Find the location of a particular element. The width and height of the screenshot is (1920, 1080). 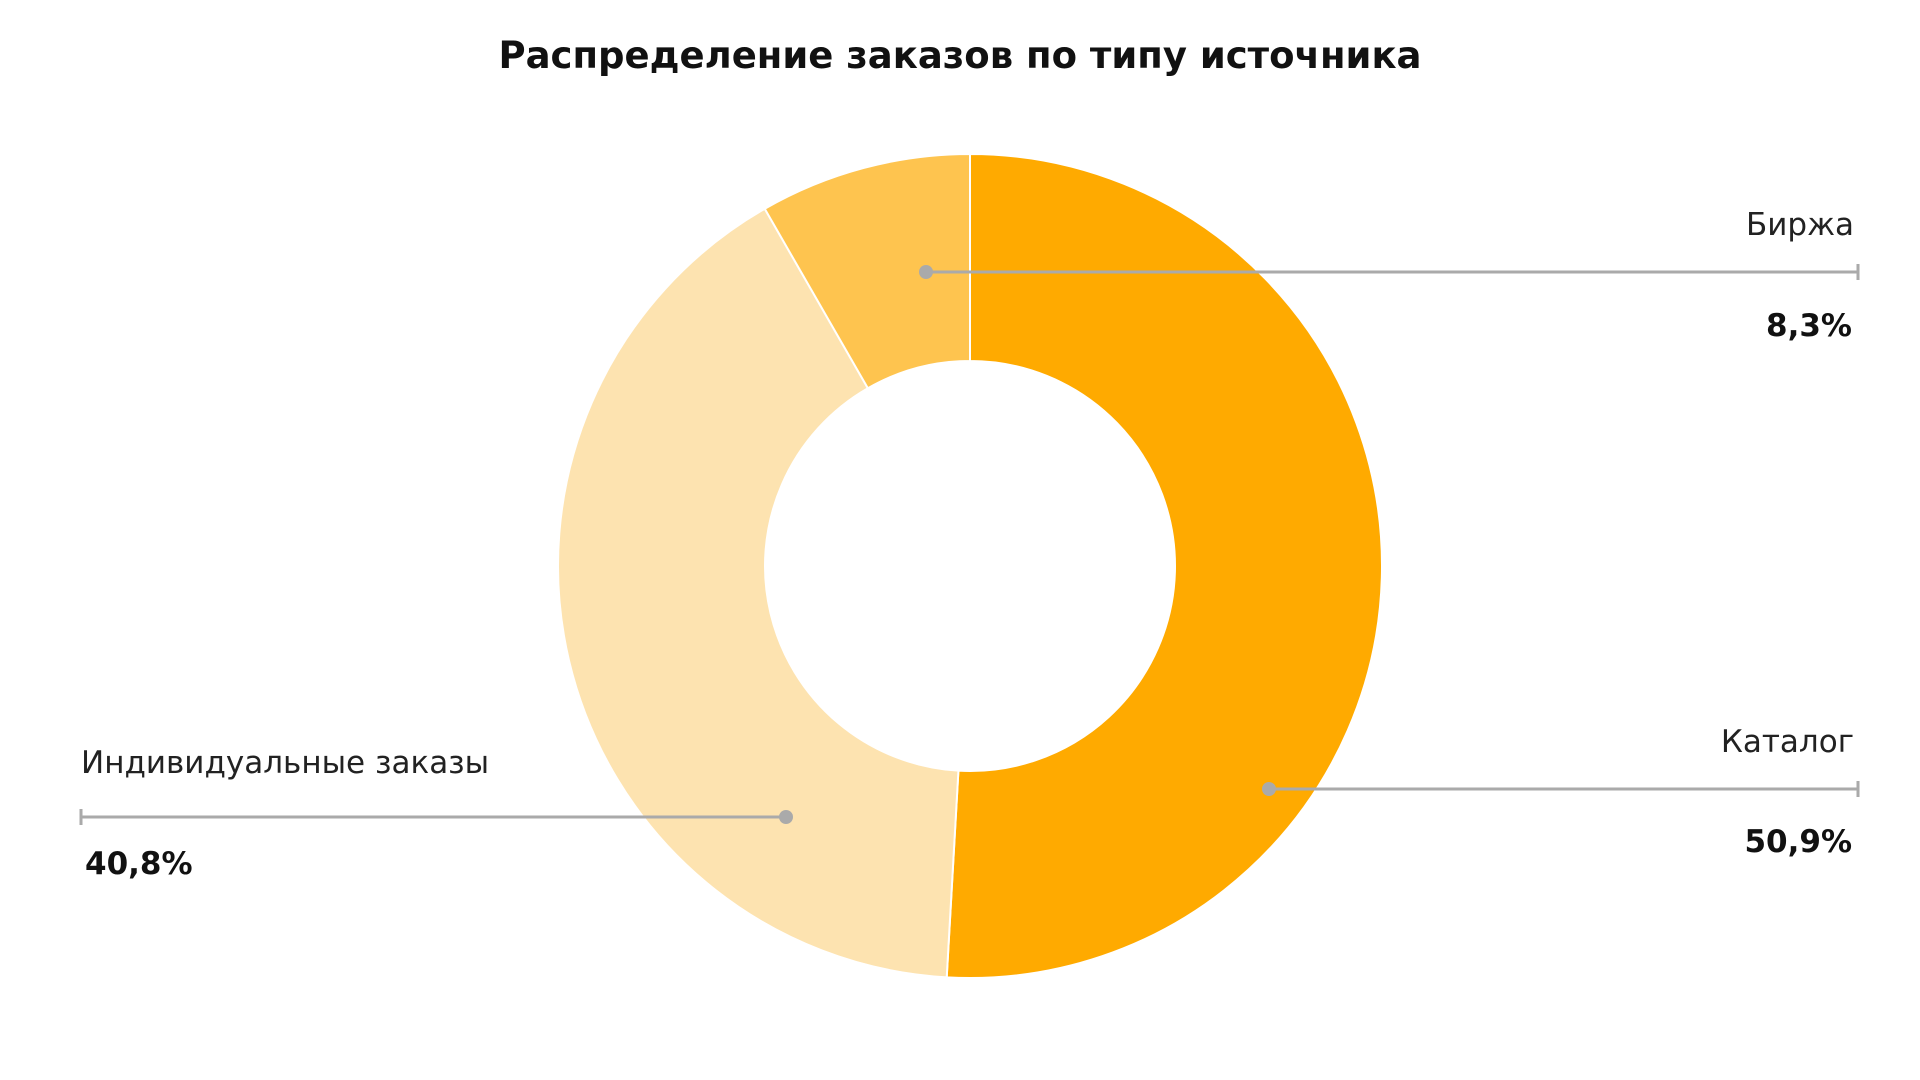

slice-label-value-1: 40,8% is located at coordinates (139, 864).